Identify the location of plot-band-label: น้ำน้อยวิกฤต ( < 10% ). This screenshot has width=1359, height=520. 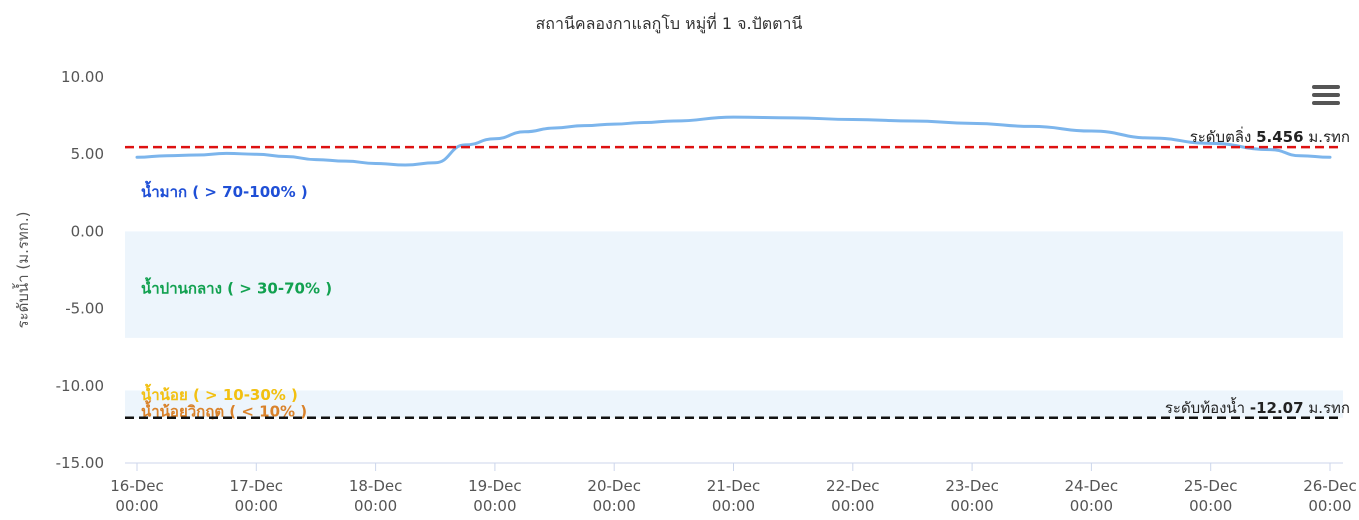
(224, 409).